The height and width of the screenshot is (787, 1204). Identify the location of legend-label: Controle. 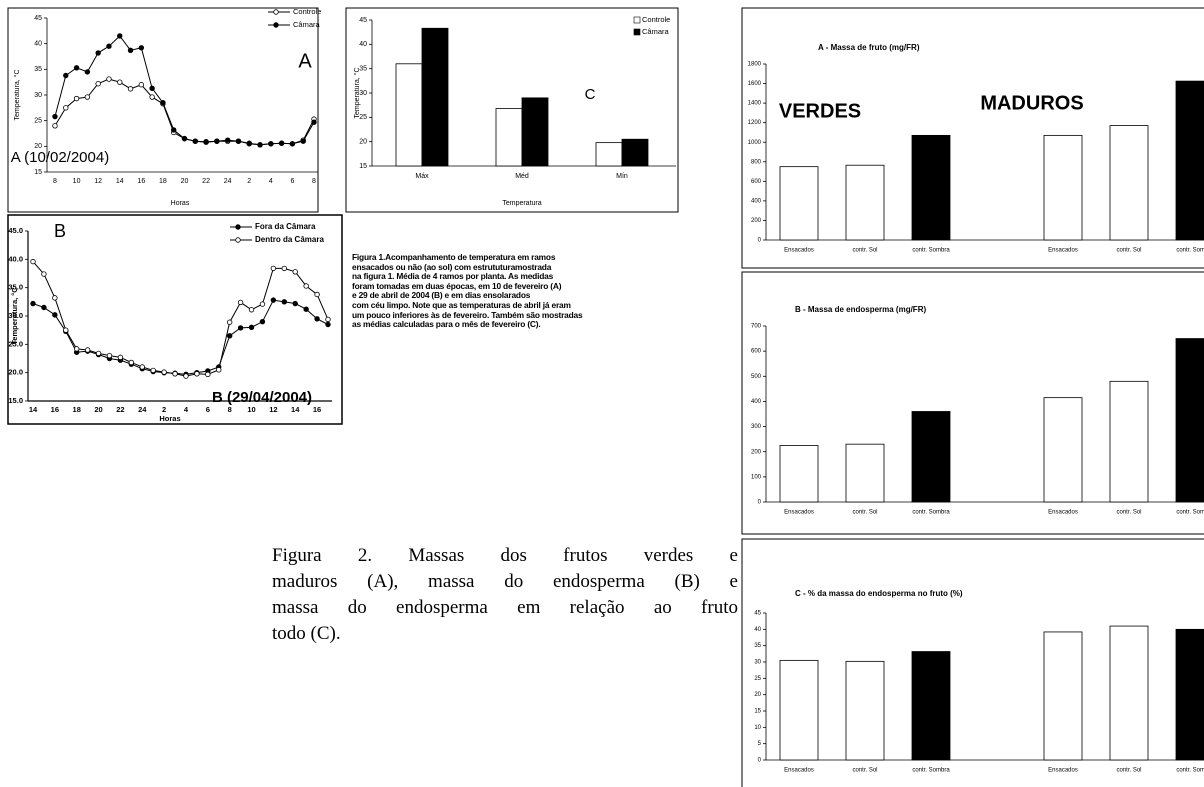
(307, 11).